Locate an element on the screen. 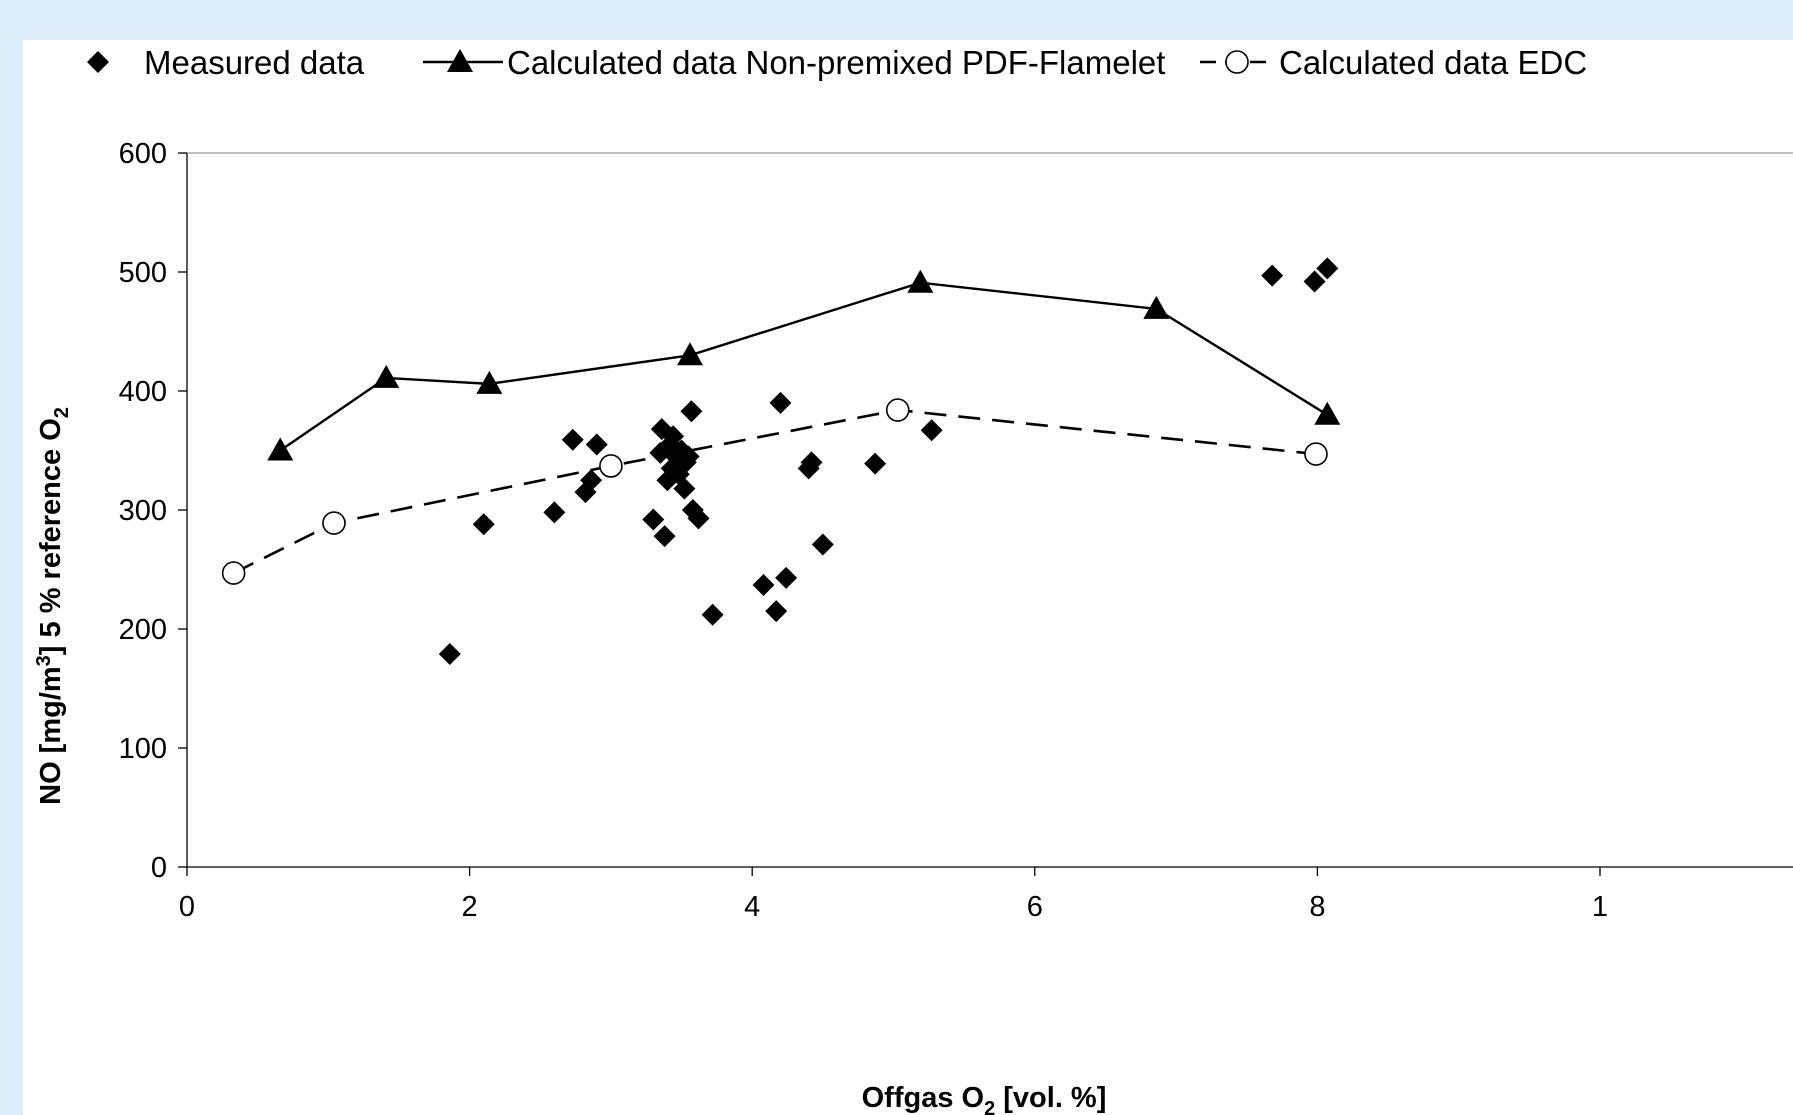 The width and height of the screenshot is (1793, 1115). x-tick-label: 6 is located at coordinates (1035, 907).